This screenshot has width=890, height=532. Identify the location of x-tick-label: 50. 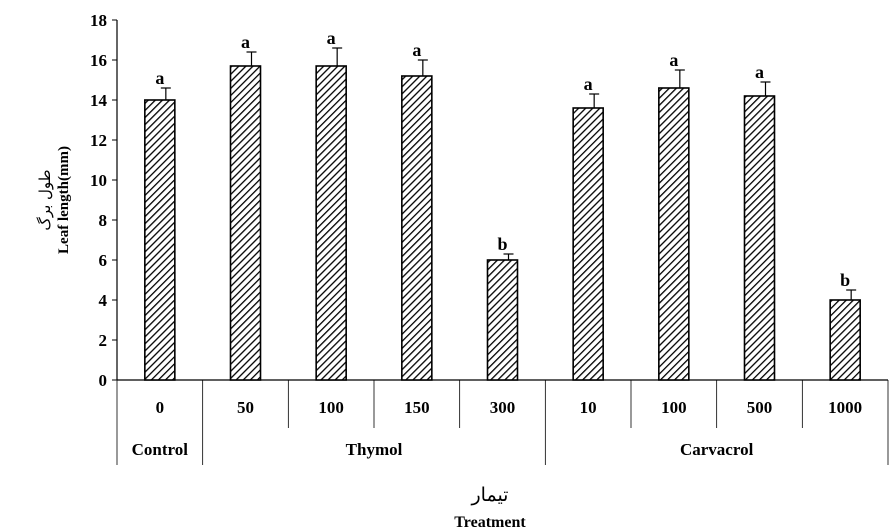
(245, 407).